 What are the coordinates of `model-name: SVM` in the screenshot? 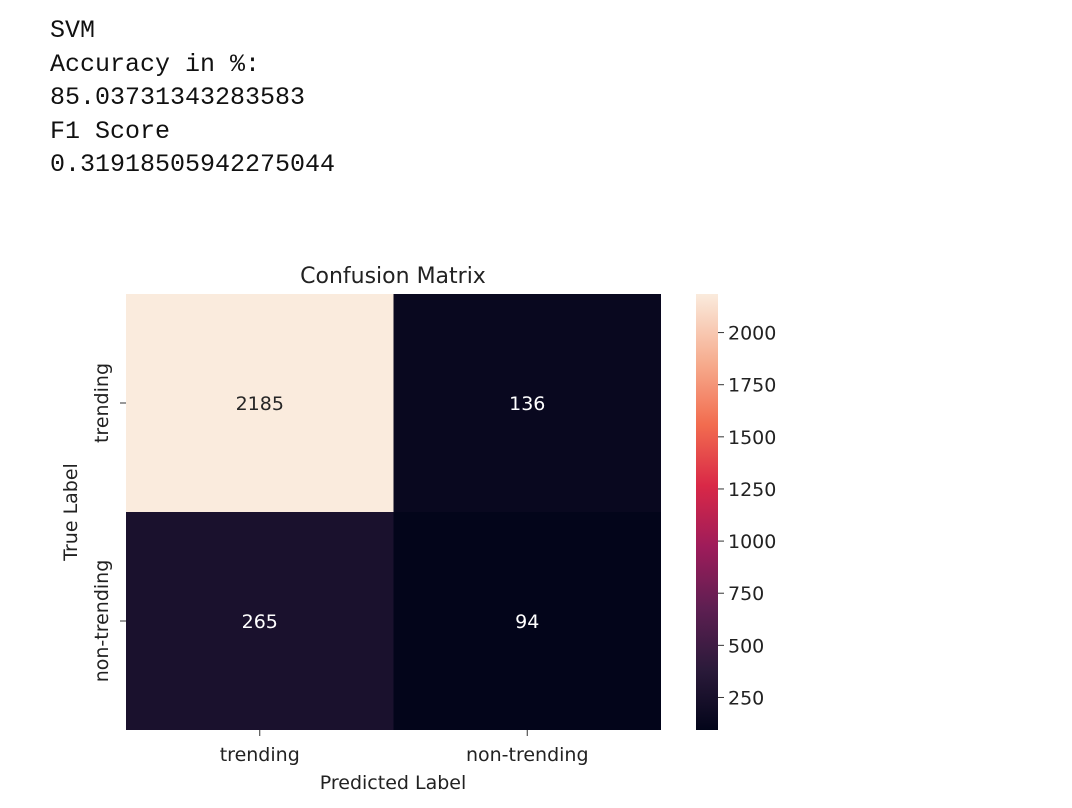 It's located at (73, 30).